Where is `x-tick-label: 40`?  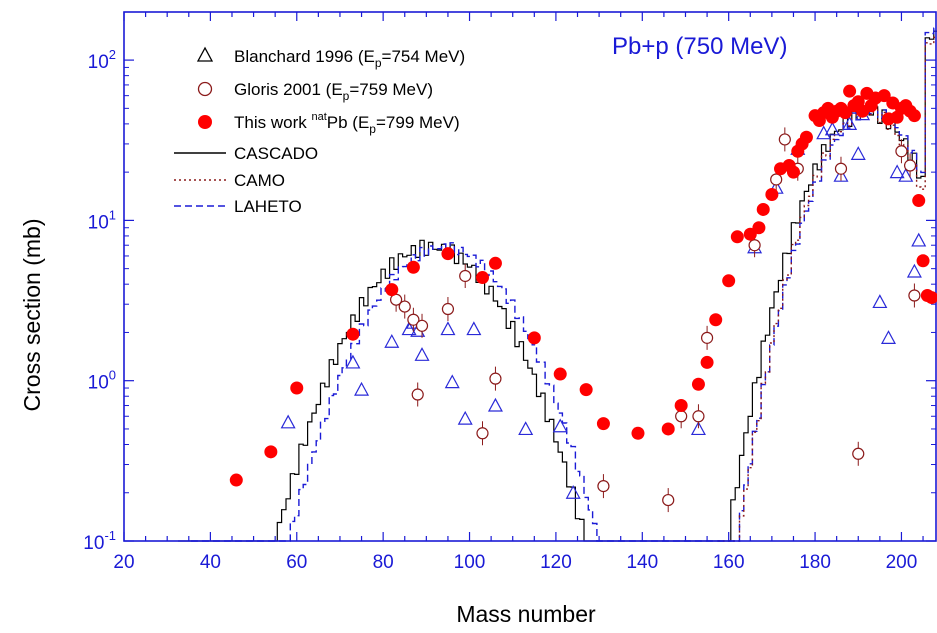 x-tick-label: 40 is located at coordinates (210, 562).